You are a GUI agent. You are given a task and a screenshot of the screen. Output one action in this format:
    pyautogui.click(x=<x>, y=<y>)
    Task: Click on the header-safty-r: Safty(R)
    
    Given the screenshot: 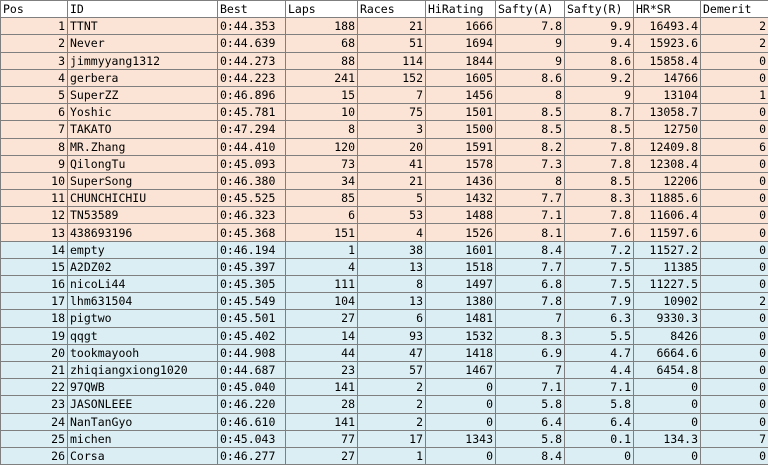 What is the action you would take?
    pyautogui.click(x=599, y=9)
    